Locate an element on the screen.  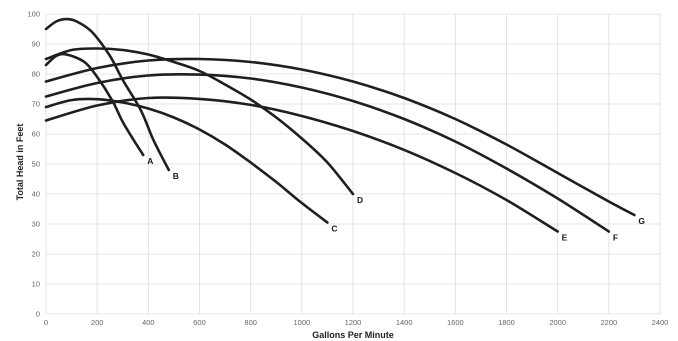
x-tick-label: 400 is located at coordinates (148, 322).